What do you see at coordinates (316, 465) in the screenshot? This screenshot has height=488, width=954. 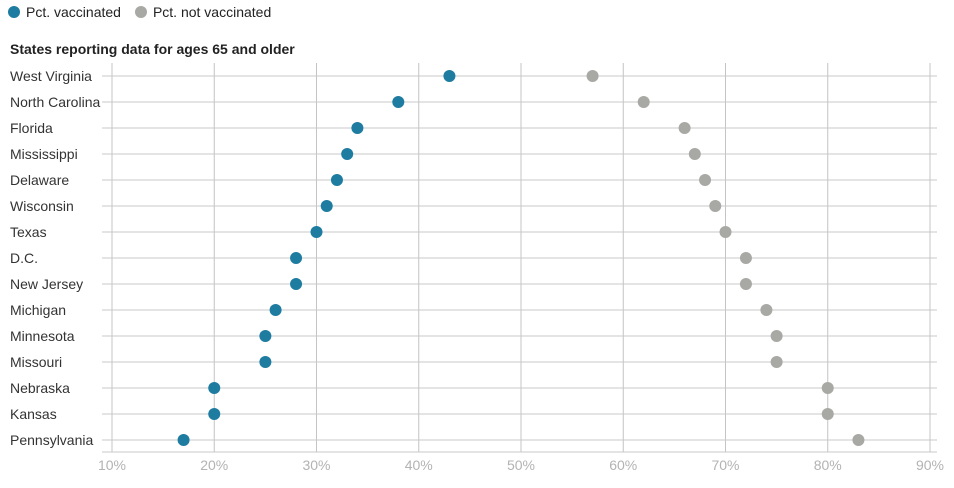 I see `x-tick-label: 30%` at bounding box center [316, 465].